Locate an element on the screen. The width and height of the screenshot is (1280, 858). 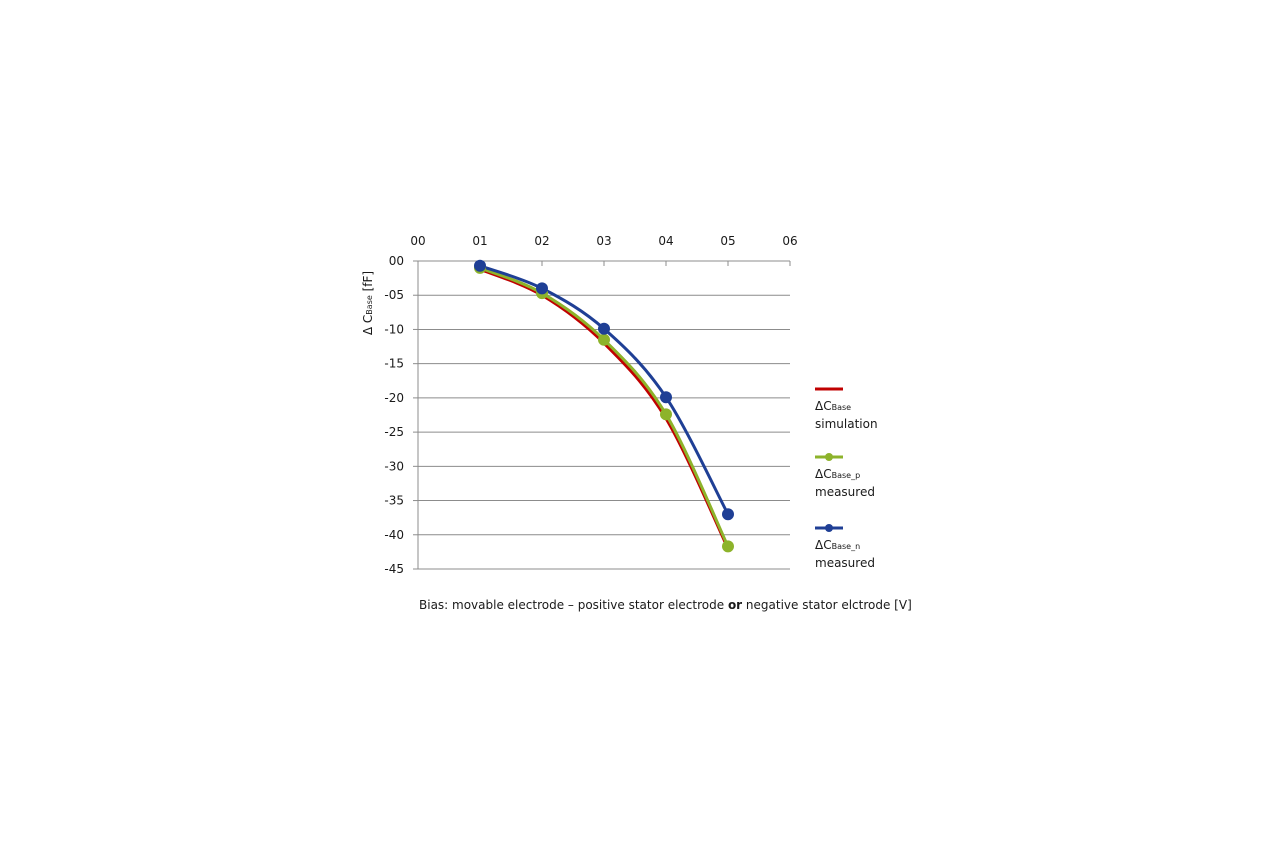
y-axis-title: Δ CBase [fF] is located at coordinates (368, 303).